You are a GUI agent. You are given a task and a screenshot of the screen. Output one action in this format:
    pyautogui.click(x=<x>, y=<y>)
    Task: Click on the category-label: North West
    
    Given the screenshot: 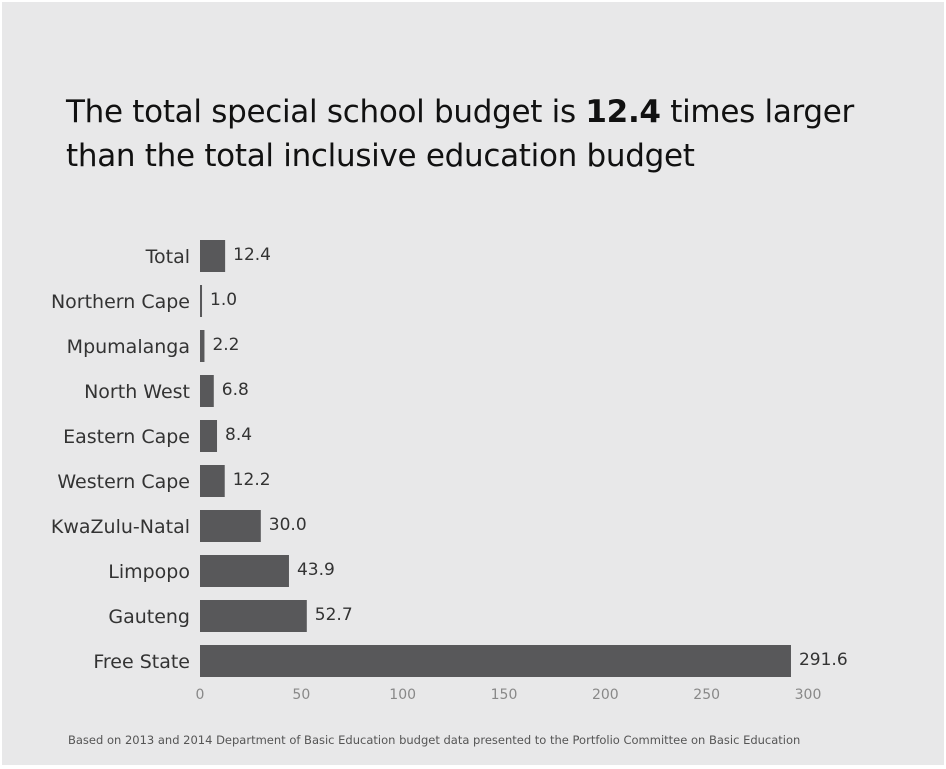 What is the action you would take?
    pyautogui.click(x=137, y=392)
    